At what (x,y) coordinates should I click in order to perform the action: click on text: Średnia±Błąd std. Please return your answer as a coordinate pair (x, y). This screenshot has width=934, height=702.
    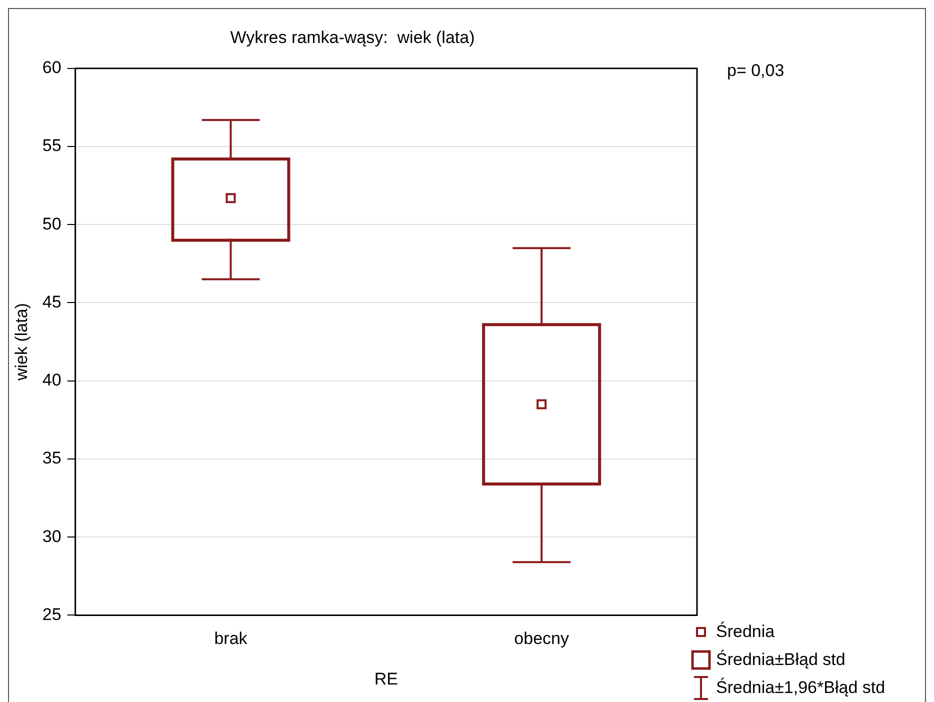
    Looking at the image, I should click on (781, 660).